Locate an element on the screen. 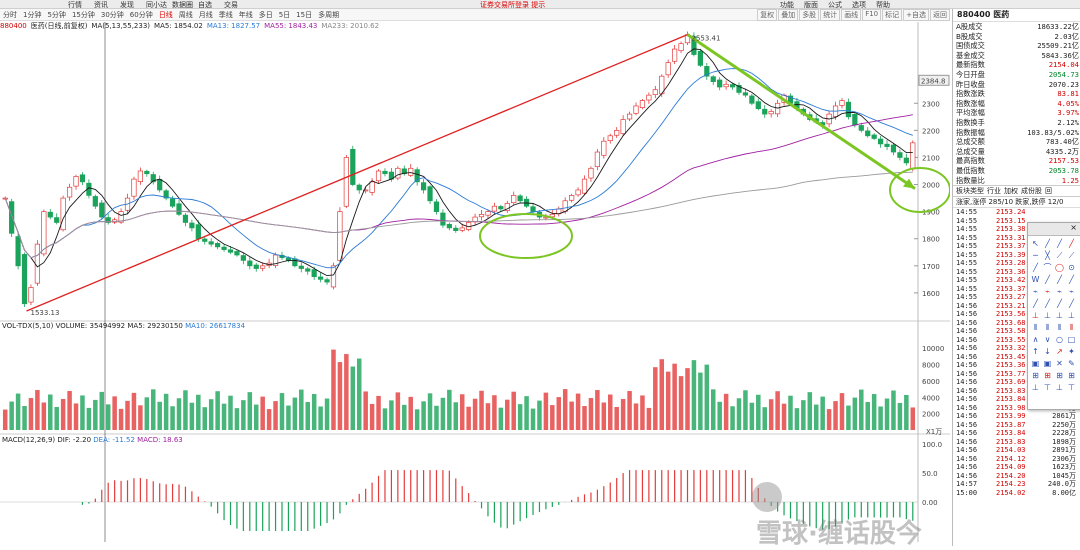  draw-tool-icon: ╳ is located at coordinates (1047, 255).